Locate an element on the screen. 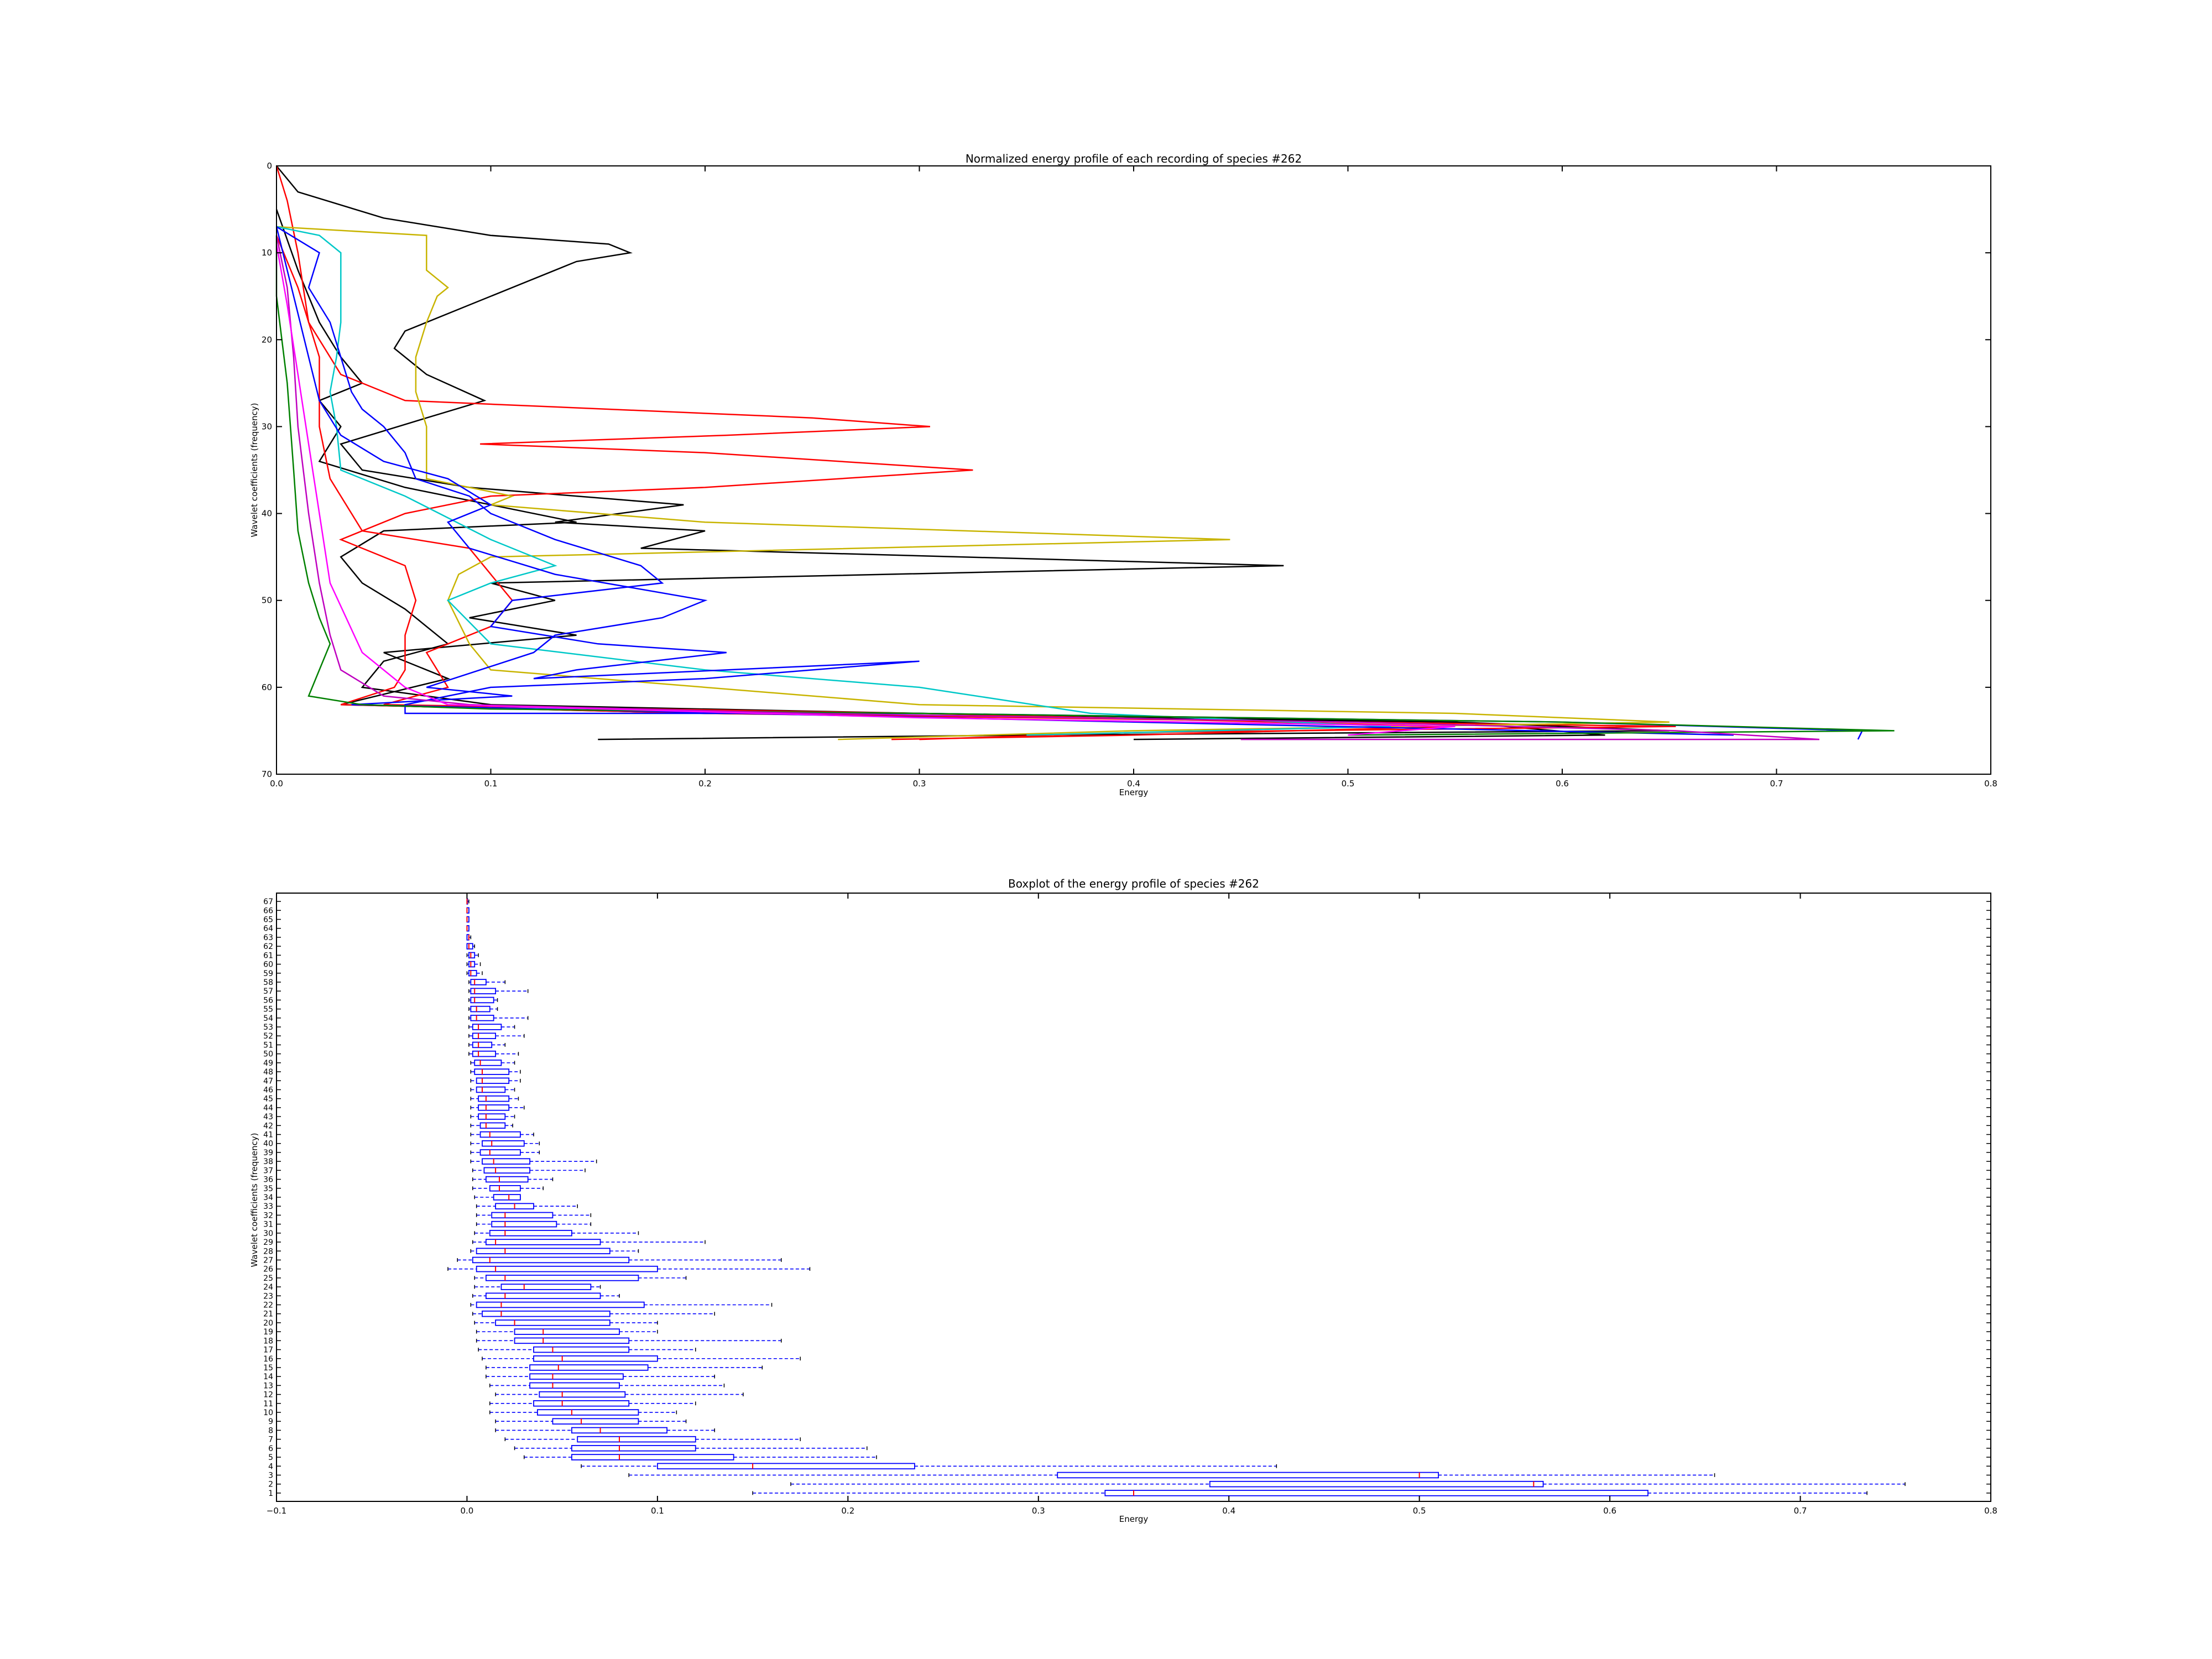 Image resolution: width=2212 pixels, height=1659 pixels. chart2-y-tick-label: 15 is located at coordinates (268, 1369).